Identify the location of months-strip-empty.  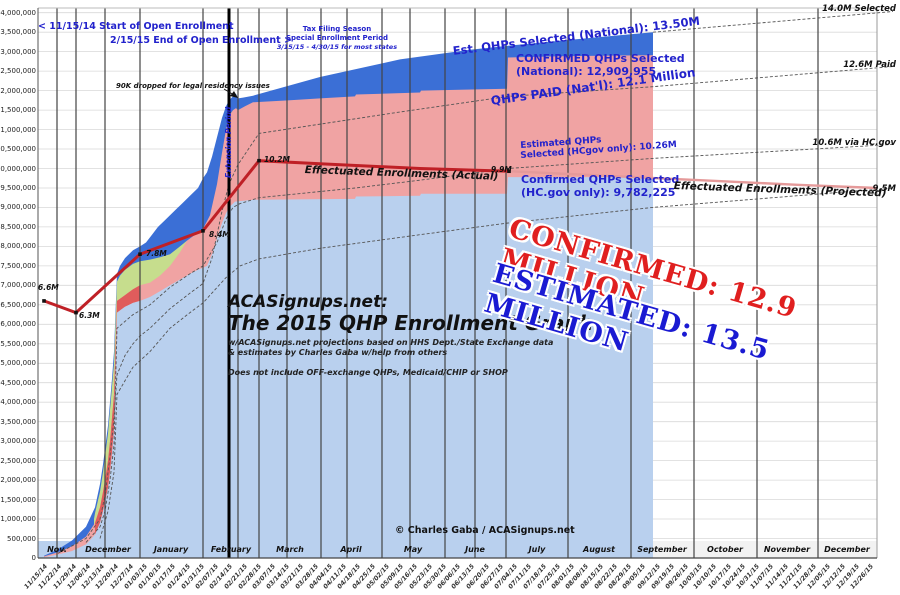
(765, 549).